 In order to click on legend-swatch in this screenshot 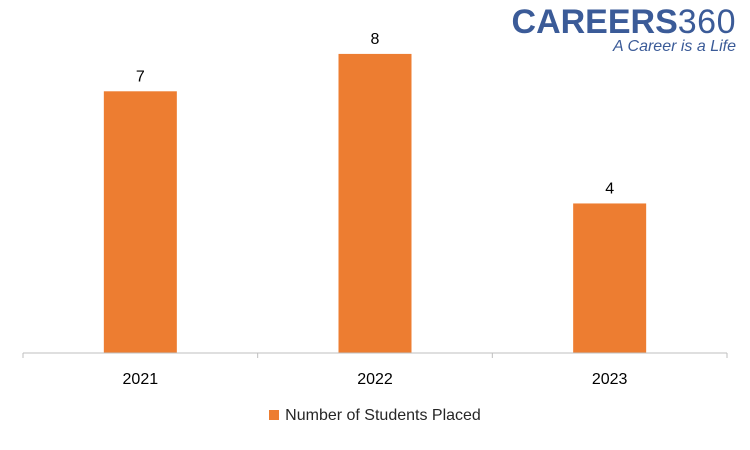, I will do `click(274, 414)`.